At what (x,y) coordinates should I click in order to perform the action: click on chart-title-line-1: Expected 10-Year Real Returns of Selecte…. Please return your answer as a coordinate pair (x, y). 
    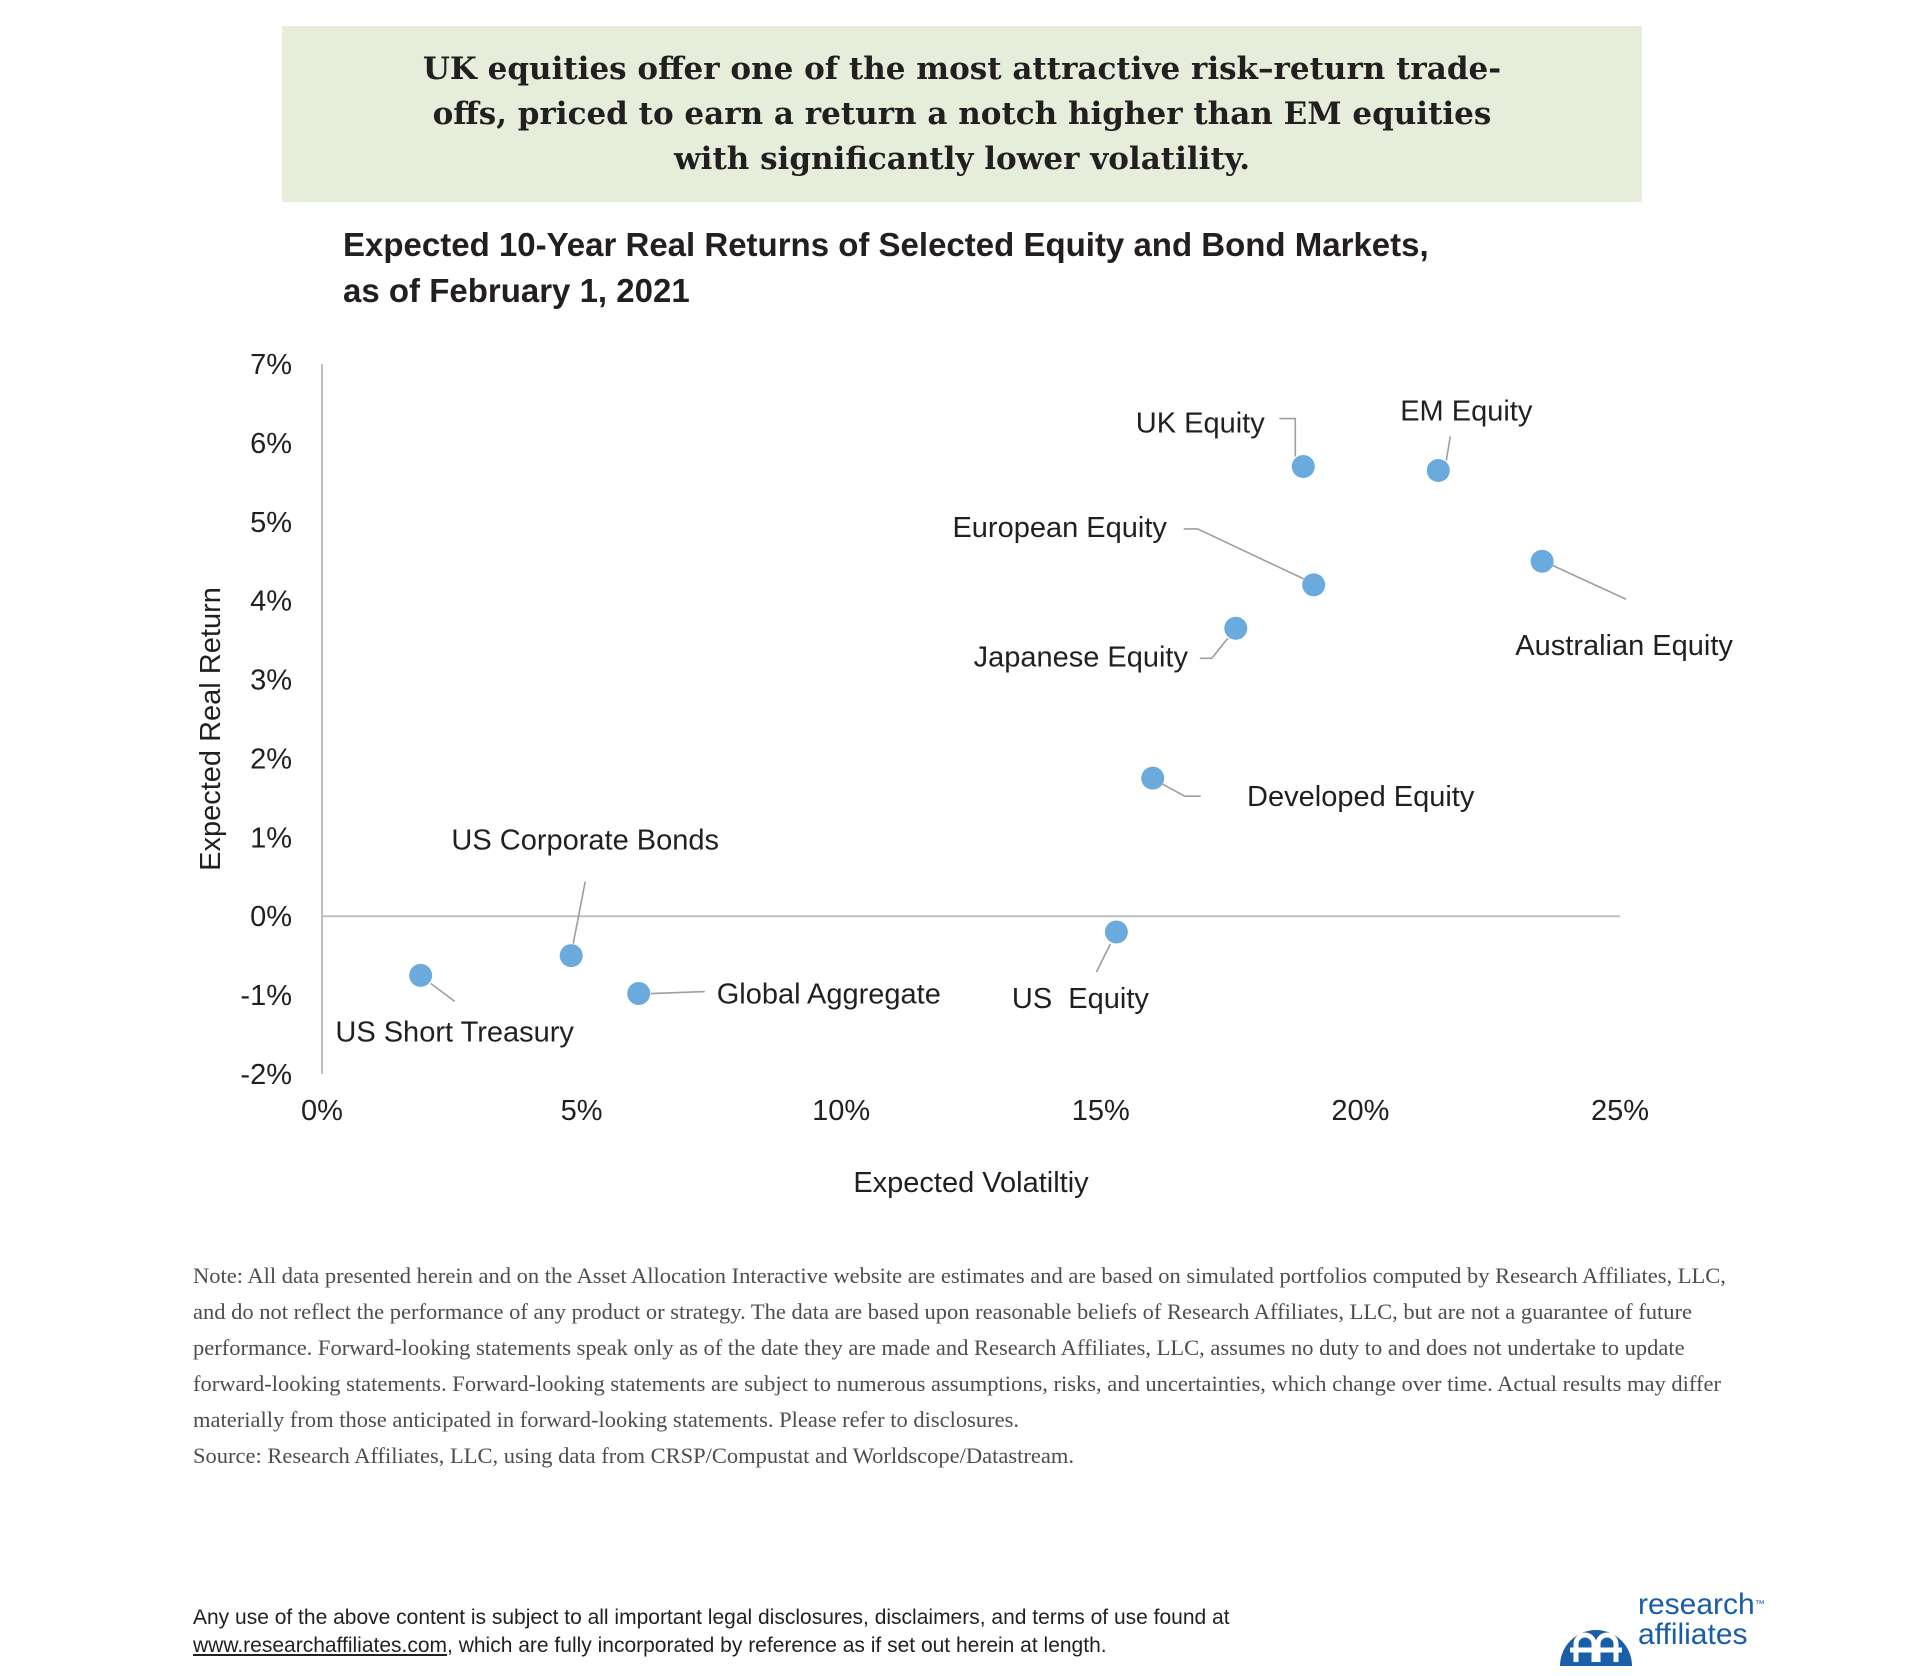
    Looking at the image, I should click on (886, 244).